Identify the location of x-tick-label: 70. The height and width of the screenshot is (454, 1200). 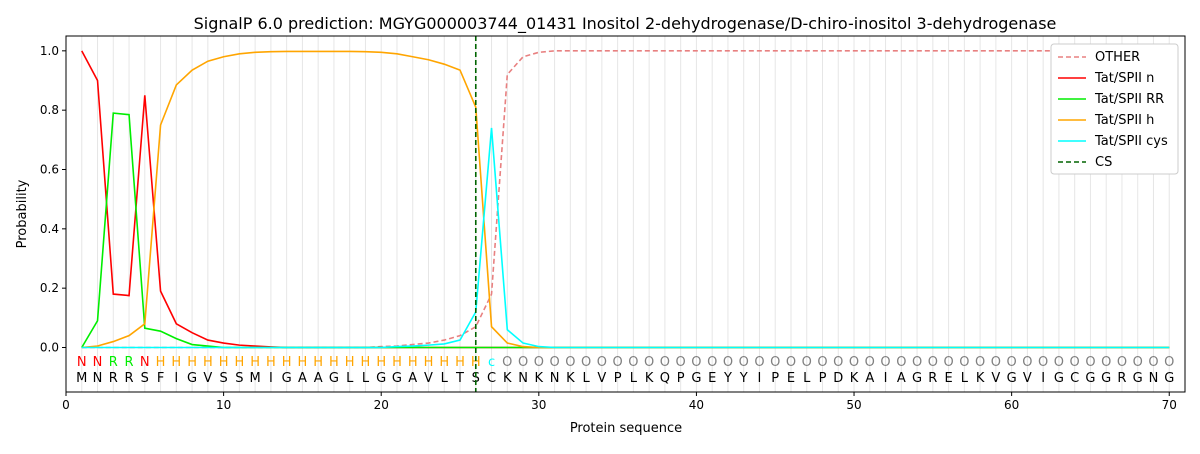
(1169, 405).